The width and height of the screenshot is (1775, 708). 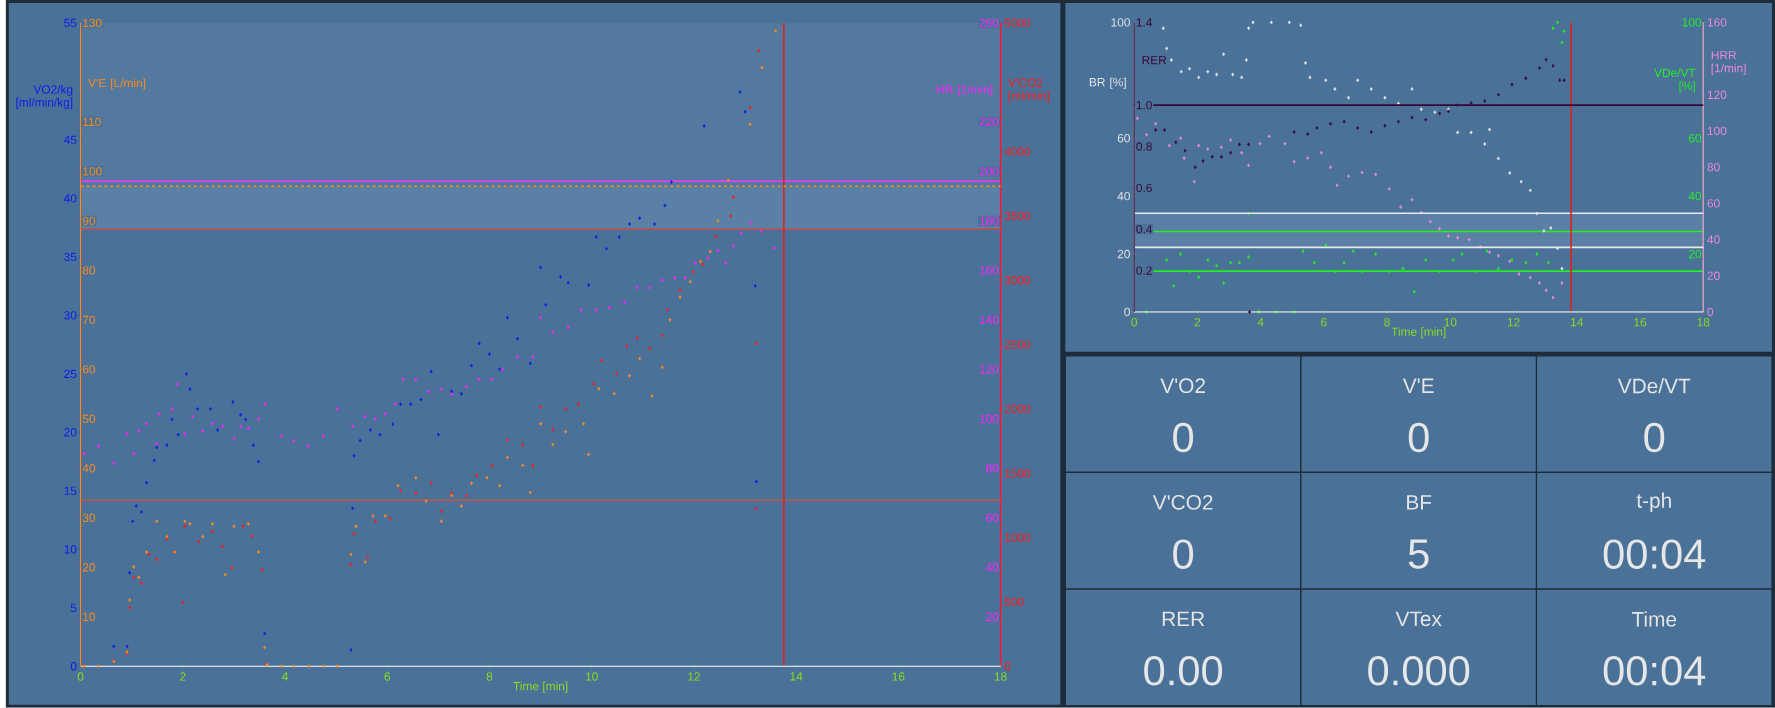 What do you see at coordinates (989, 221) in the screenshot?
I see `y-tick-label: 180` at bounding box center [989, 221].